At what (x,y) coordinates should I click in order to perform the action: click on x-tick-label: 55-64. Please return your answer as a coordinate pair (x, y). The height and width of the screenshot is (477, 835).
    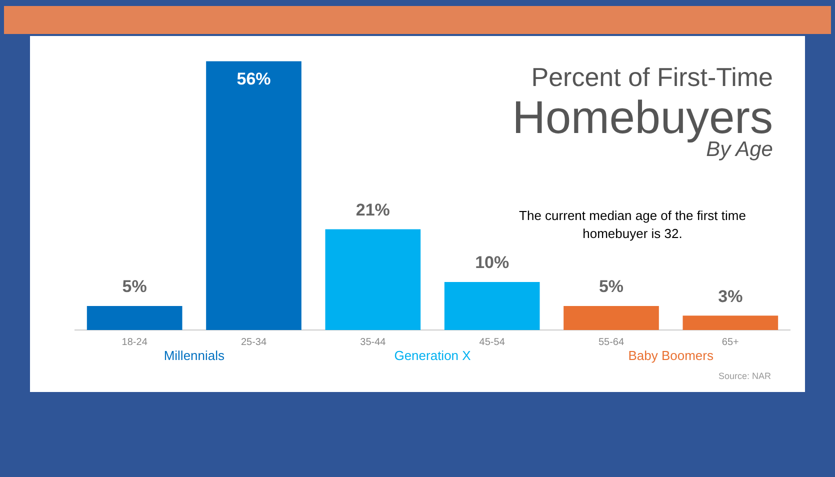
    Looking at the image, I should click on (611, 342).